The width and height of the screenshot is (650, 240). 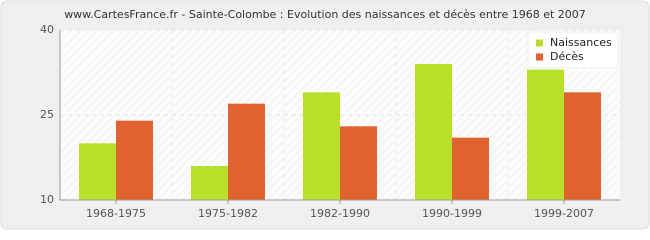 I want to click on legend-label: Décès, so click(x=567, y=56).